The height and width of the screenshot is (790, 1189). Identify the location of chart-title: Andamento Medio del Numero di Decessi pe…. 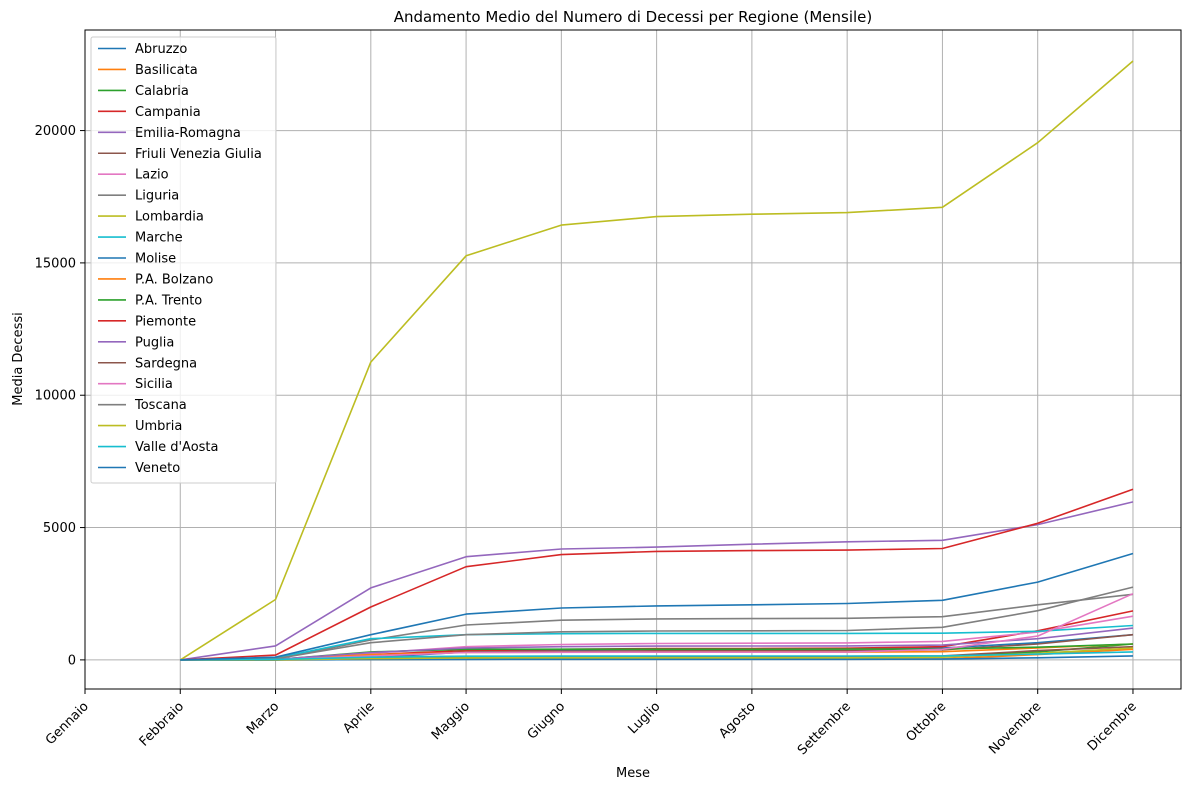
(633, 17).